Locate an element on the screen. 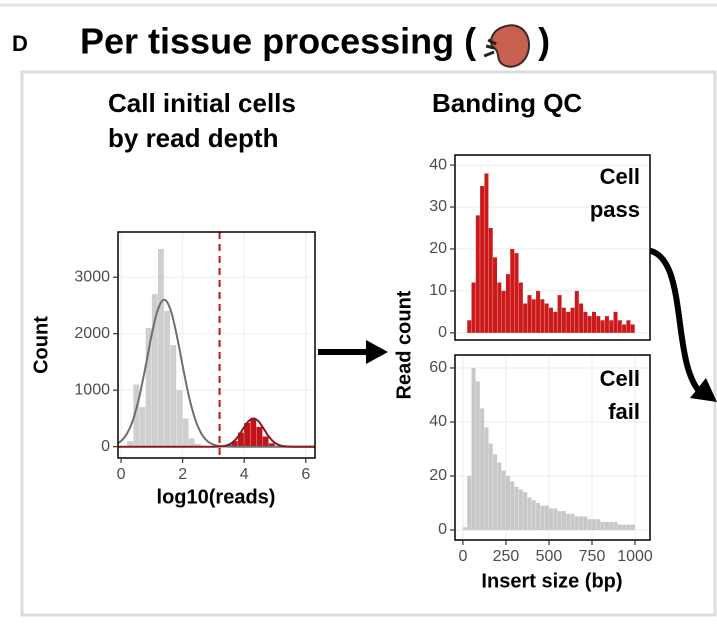 This screenshot has height=630, width=717. x-tick-label: 0 is located at coordinates (121, 474).